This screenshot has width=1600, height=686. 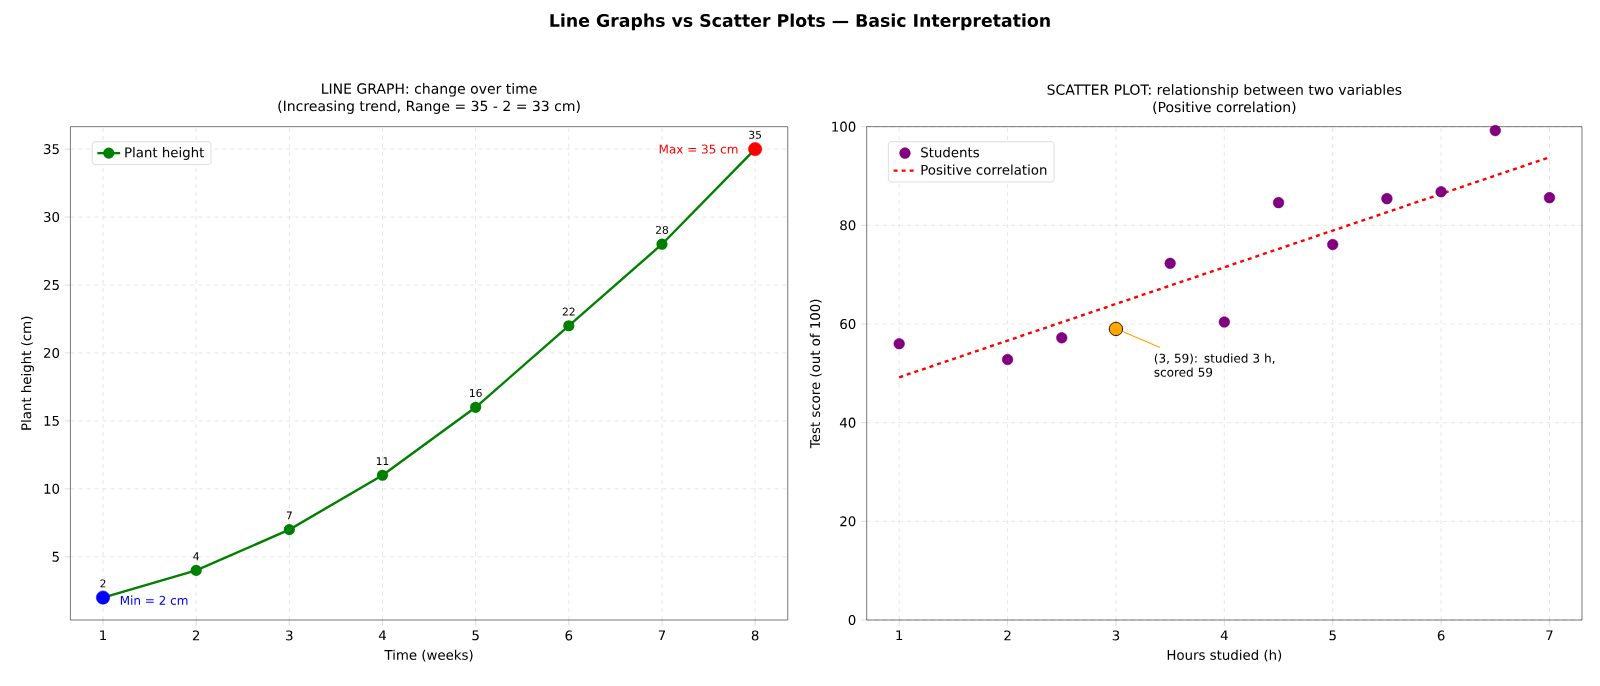 I want to click on data-label: 16, so click(x=476, y=393).